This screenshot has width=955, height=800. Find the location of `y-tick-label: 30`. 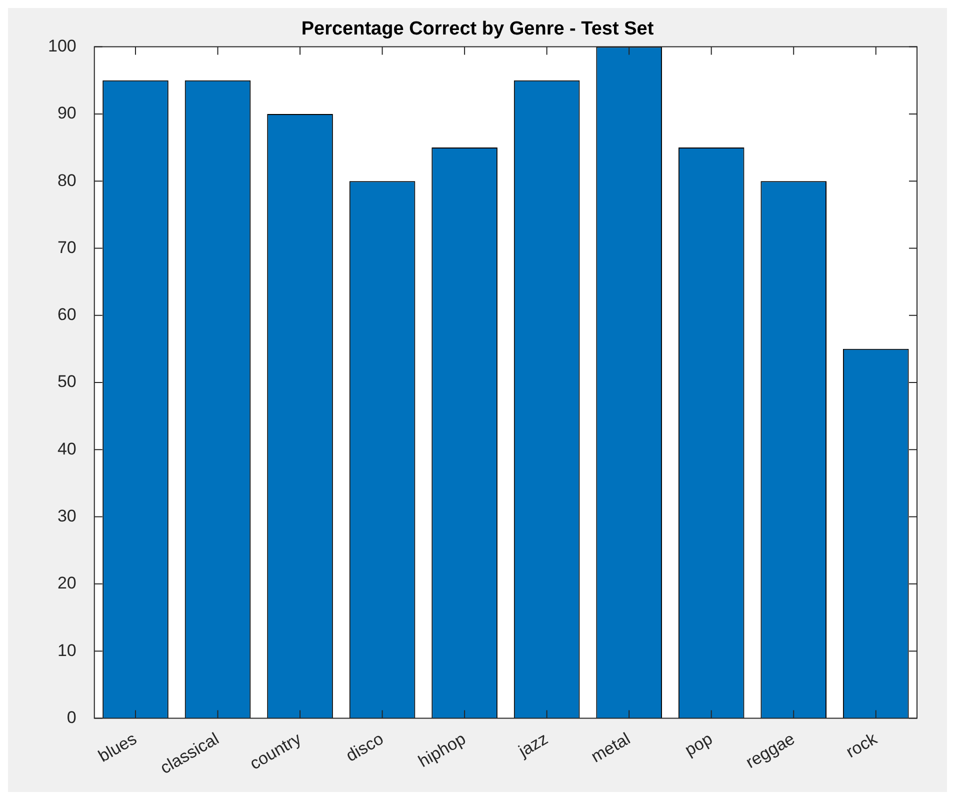

y-tick-label: 30 is located at coordinates (66, 516).